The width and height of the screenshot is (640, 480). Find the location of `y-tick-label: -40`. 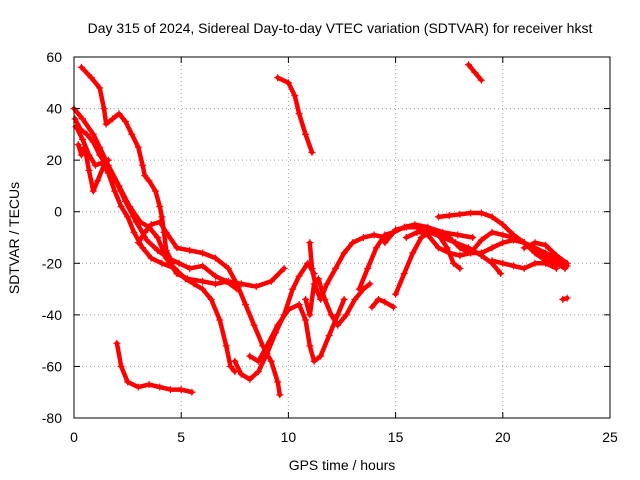

y-tick-label: -40 is located at coordinates (52, 315).